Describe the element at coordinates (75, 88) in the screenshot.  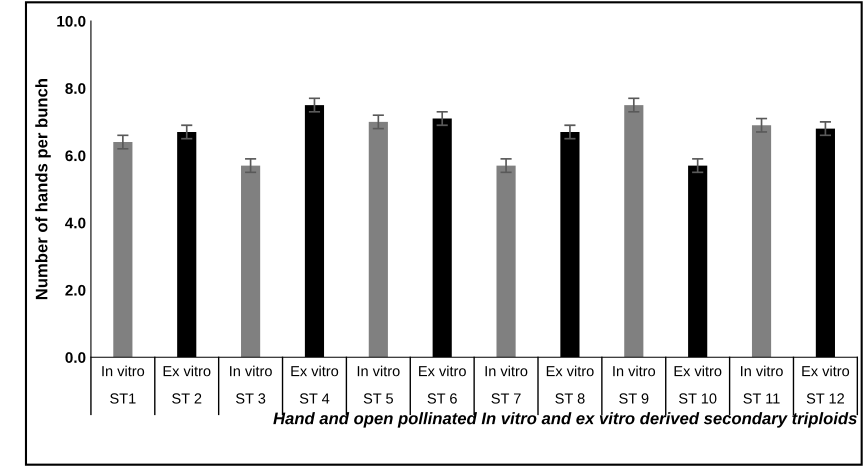
I see `y-tick-label: 8.0` at that location.